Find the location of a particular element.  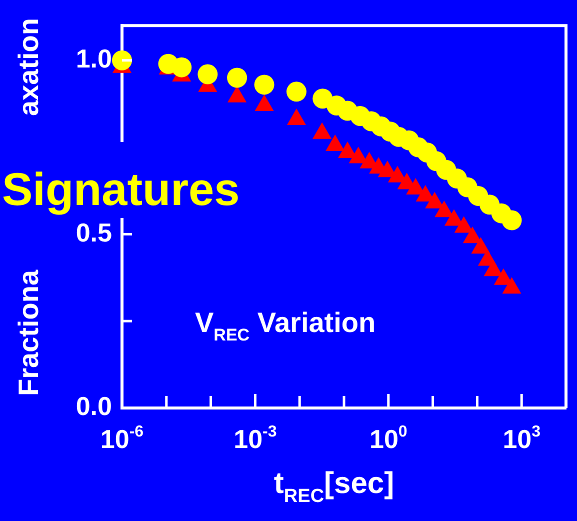

y-axis-title: Fractiona is located at coordinates (28, 333).